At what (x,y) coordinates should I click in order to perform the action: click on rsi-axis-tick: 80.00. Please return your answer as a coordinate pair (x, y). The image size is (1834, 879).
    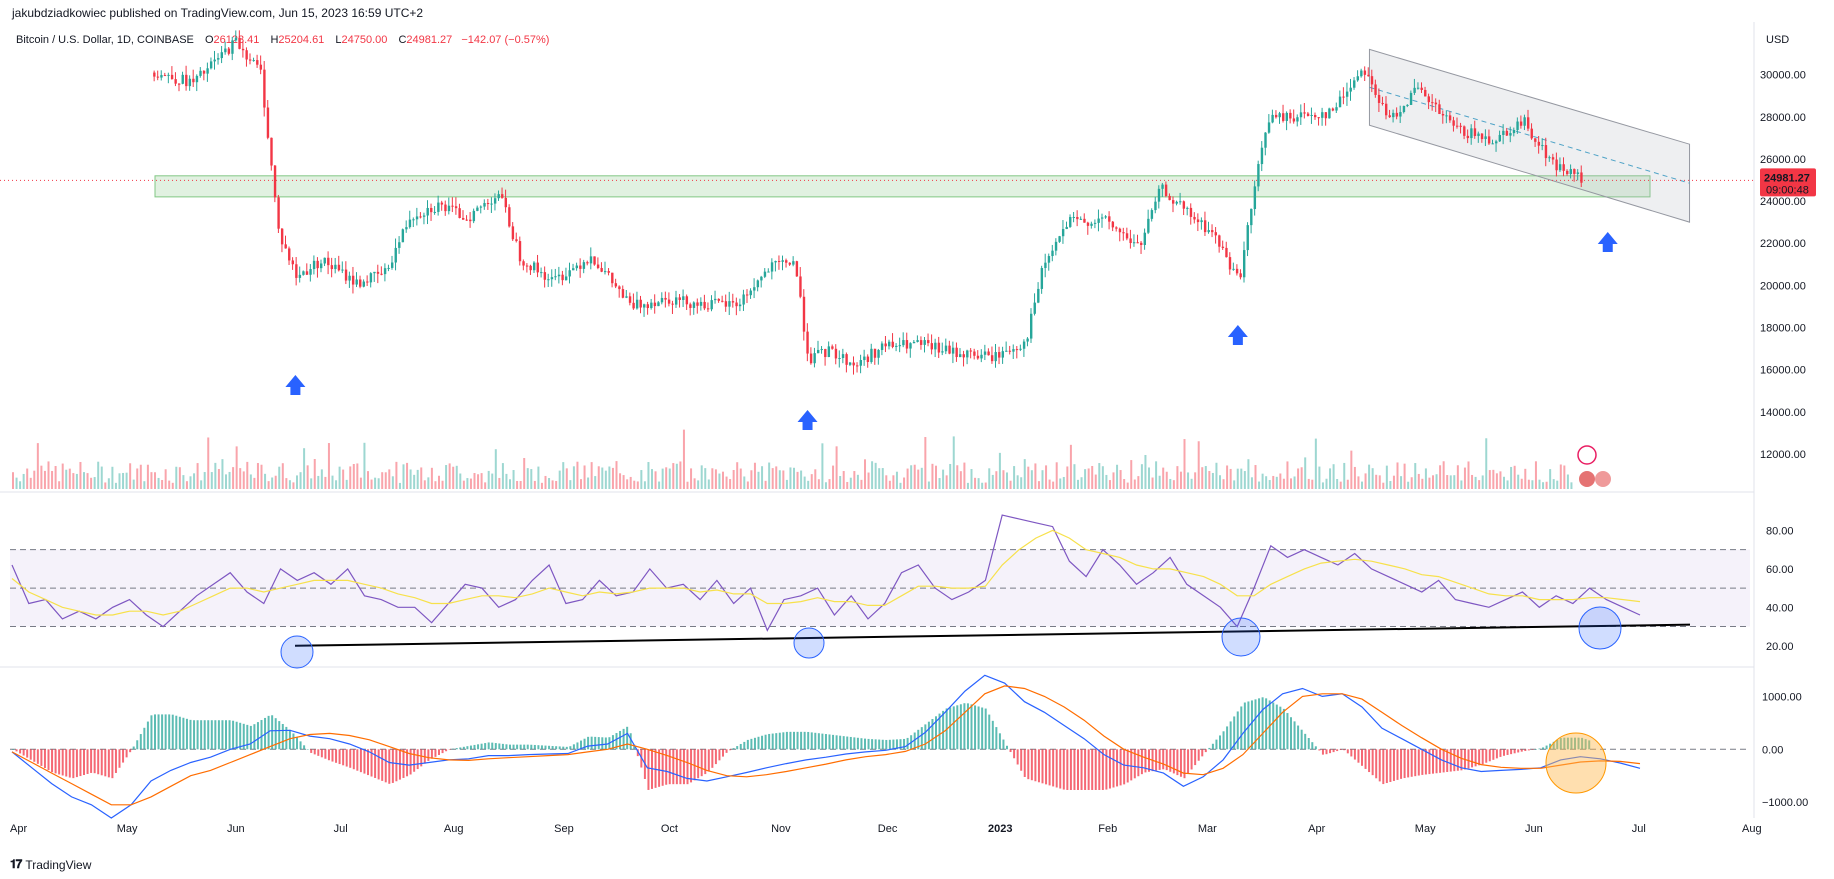
    Looking at the image, I should click on (1780, 531).